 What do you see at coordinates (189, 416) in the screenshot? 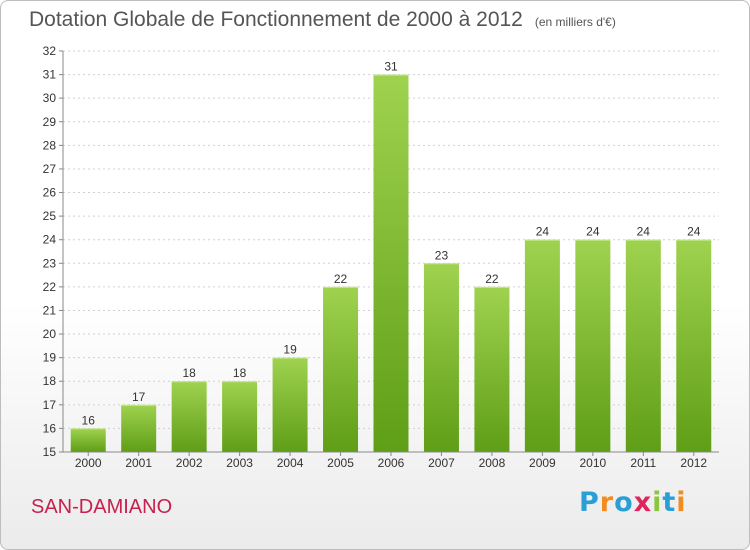
I see `bar-2002` at bounding box center [189, 416].